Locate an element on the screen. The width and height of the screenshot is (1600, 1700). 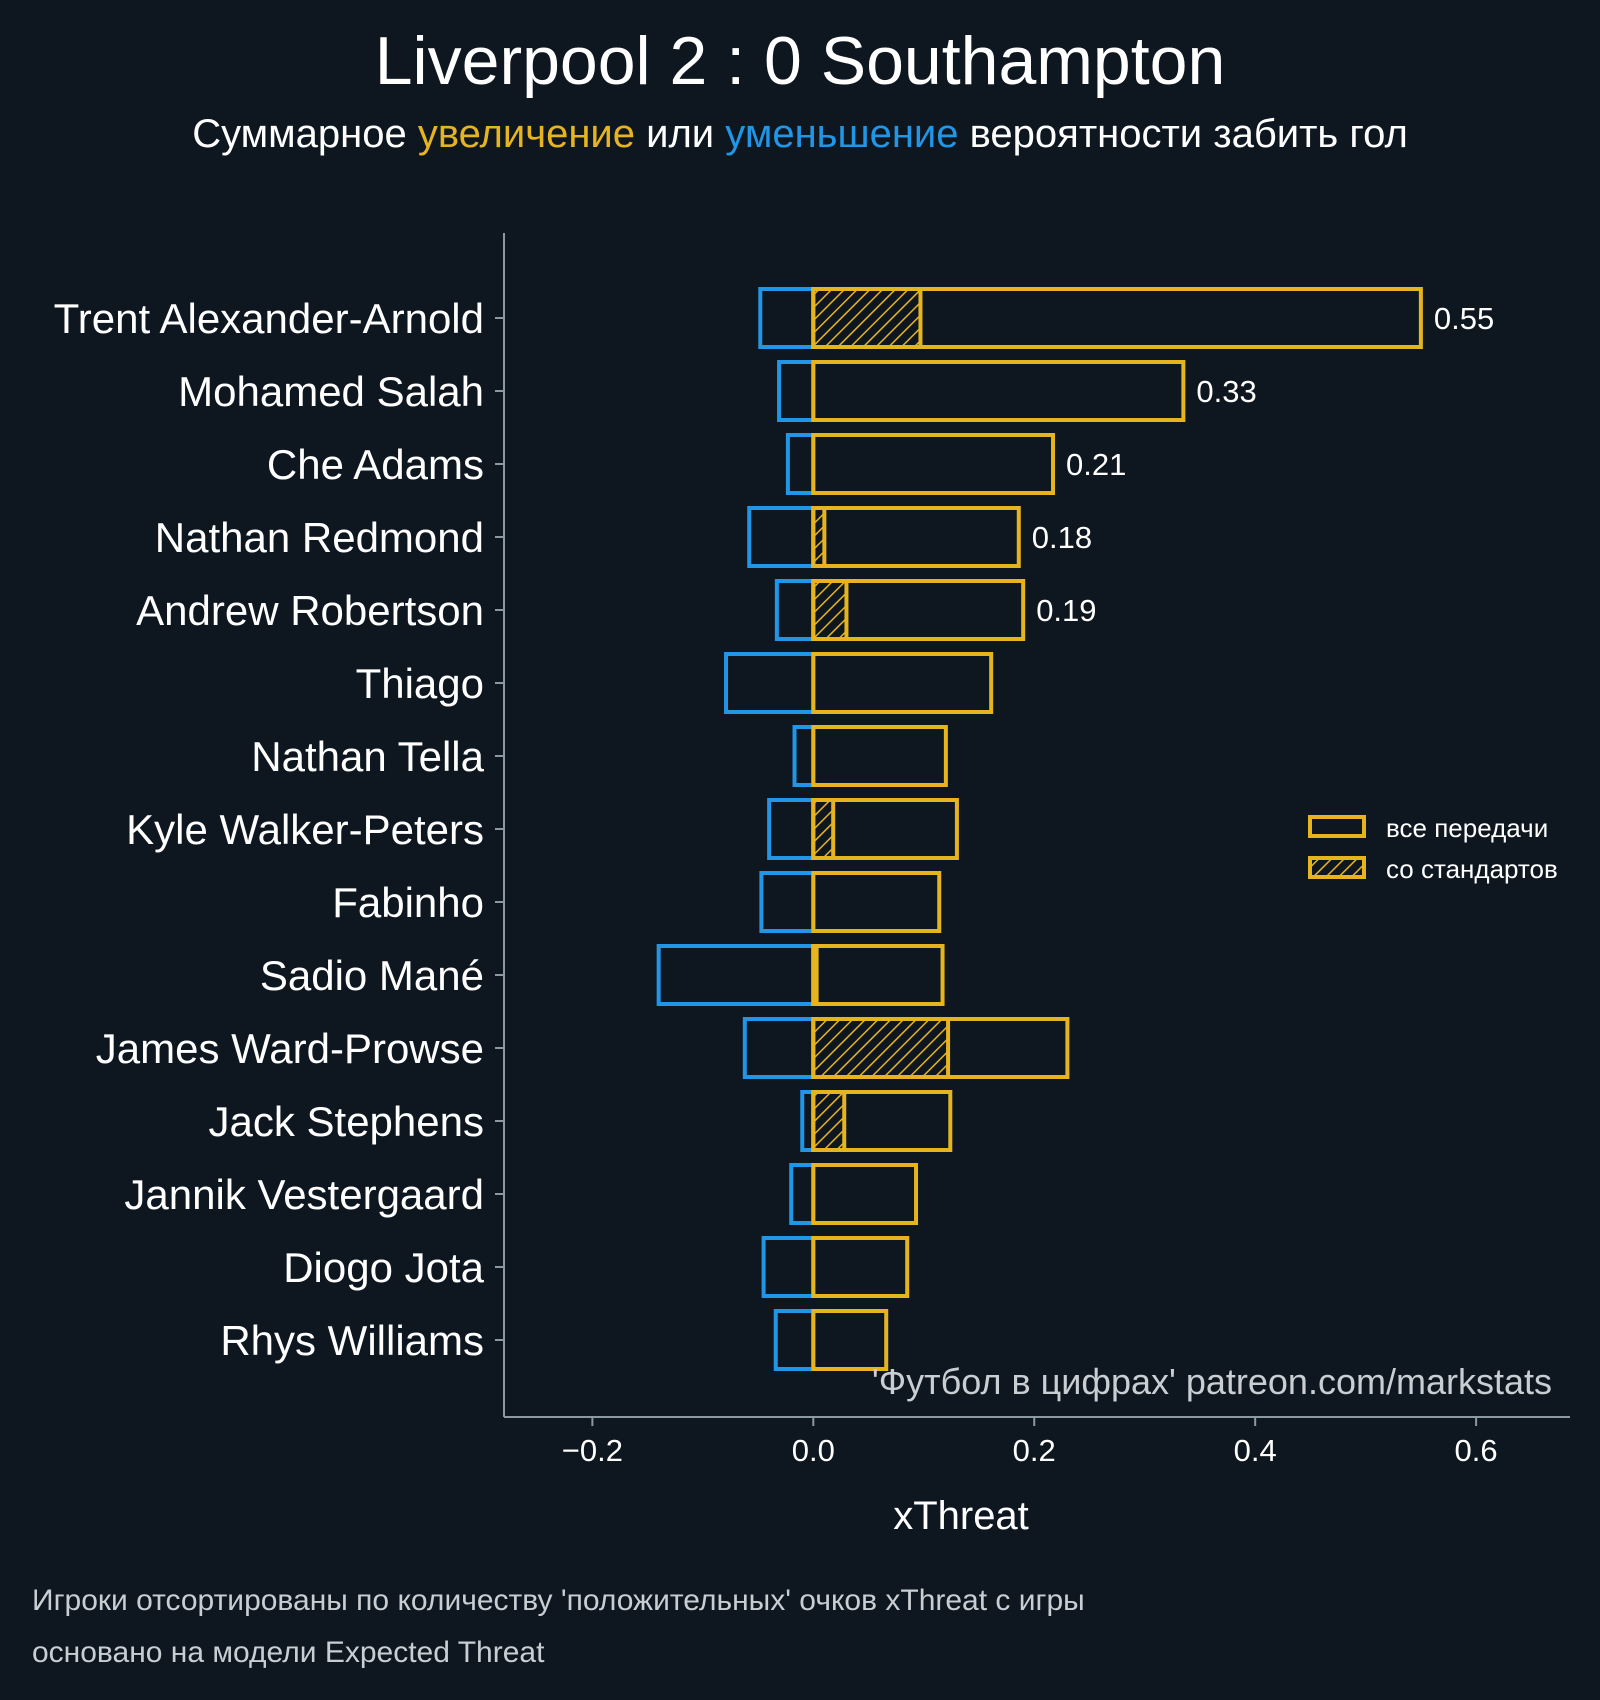
y-tick-label: Thiago is located at coordinates (420, 683).